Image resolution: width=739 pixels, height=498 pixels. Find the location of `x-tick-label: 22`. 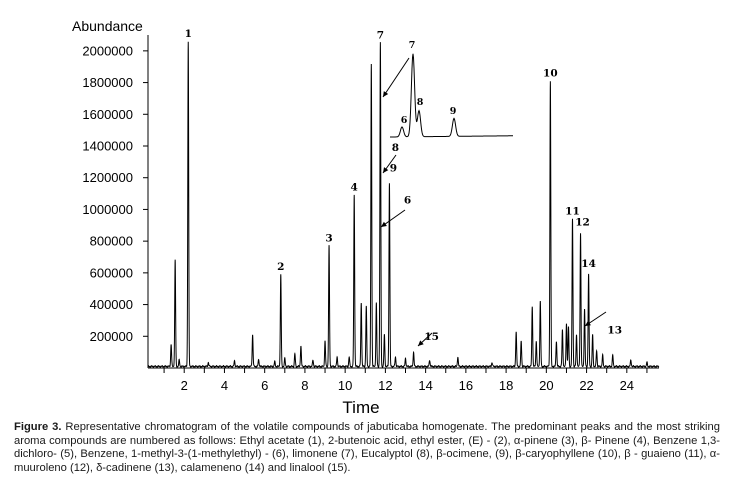

x-tick-label: 22 is located at coordinates (586, 385).